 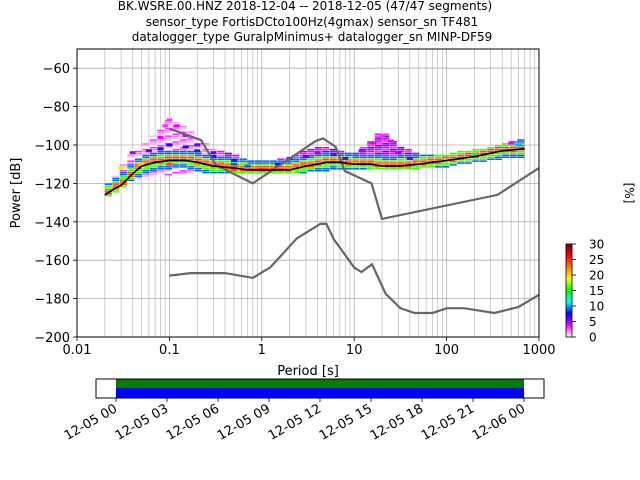 What do you see at coordinates (142, 422) in the screenshot?
I see `timeline-tick-label: 12-05 03` at bounding box center [142, 422].